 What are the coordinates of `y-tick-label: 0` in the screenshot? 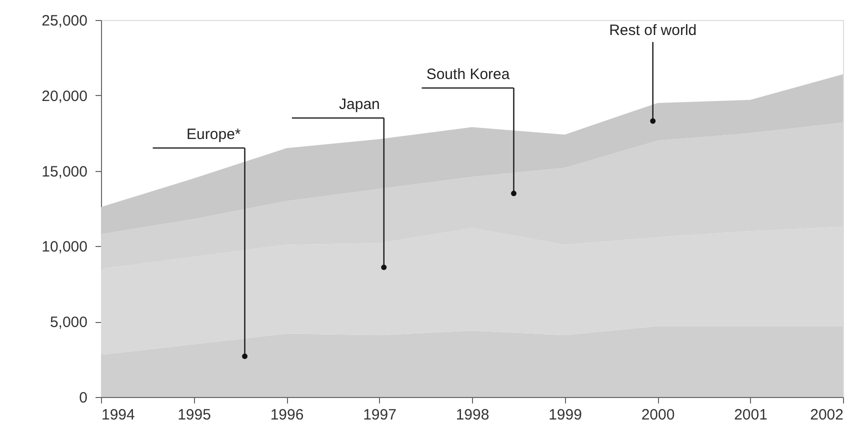 It's located at (83, 398).